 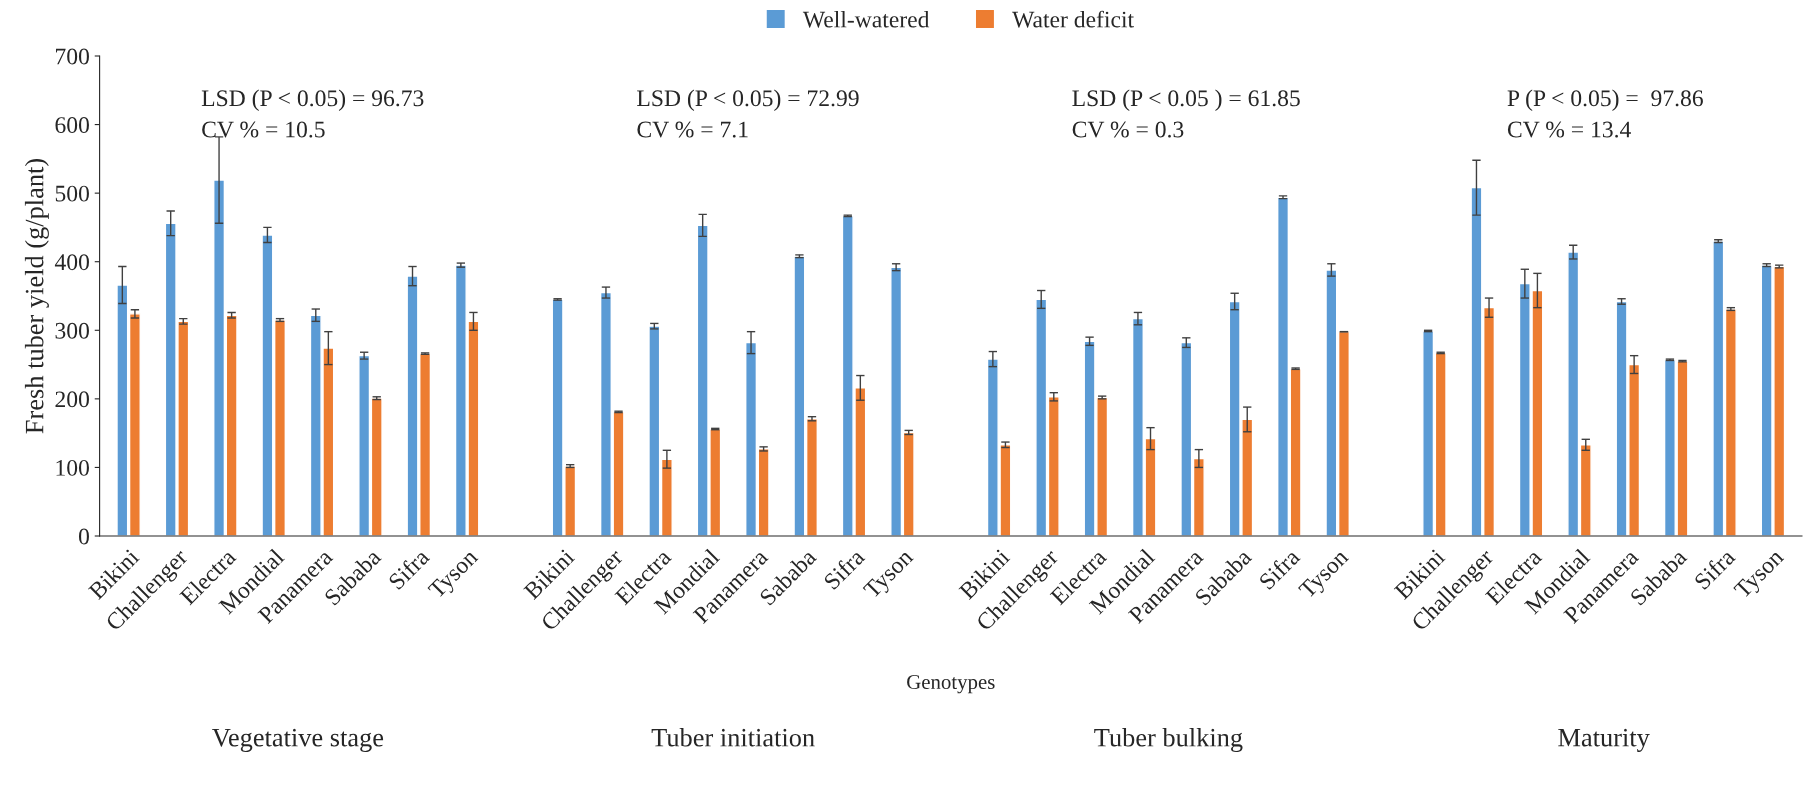 What do you see at coordinates (72, 193) in the screenshot?
I see `y-tick-label: 500` at bounding box center [72, 193].